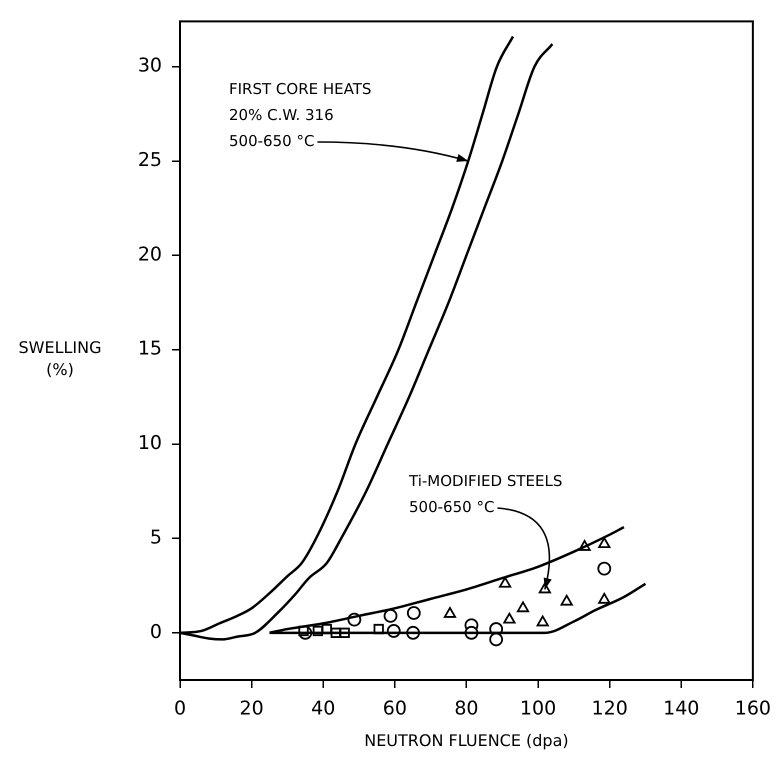  I want to click on x-tick-label: 0, so click(180, 708).